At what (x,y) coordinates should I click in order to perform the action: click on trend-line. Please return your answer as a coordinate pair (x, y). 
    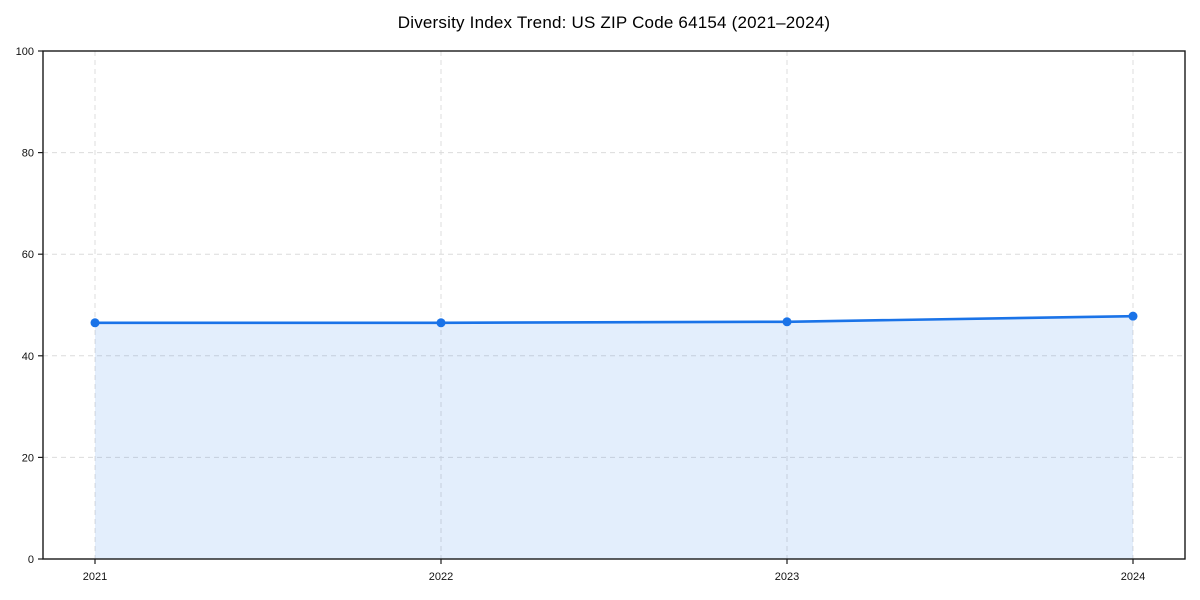
    Looking at the image, I should click on (614, 319).